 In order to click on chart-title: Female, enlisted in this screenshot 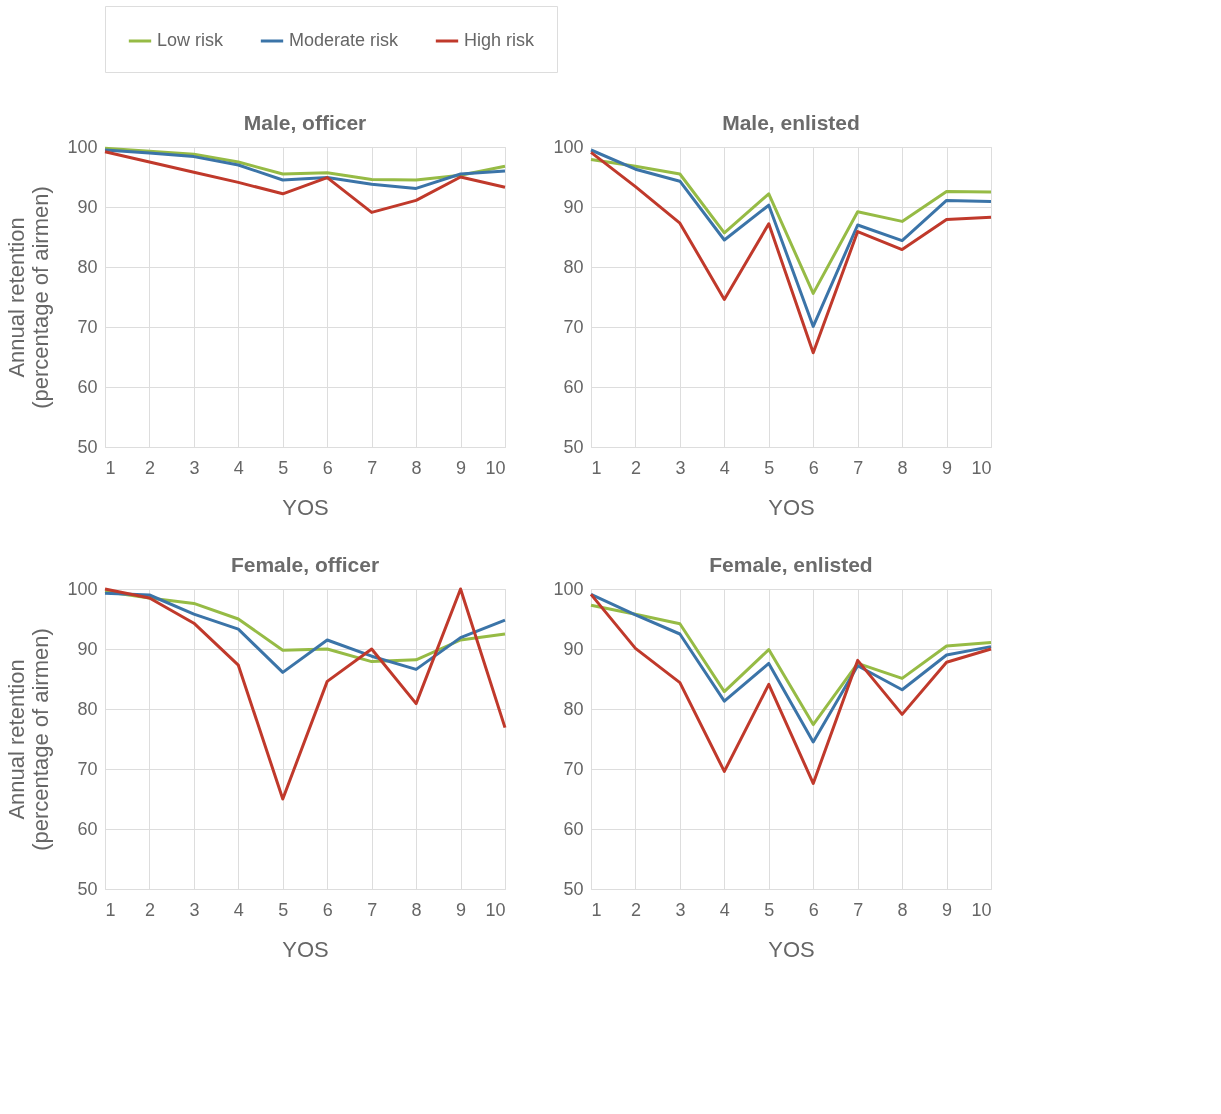, I will do `click(791, 564)`.